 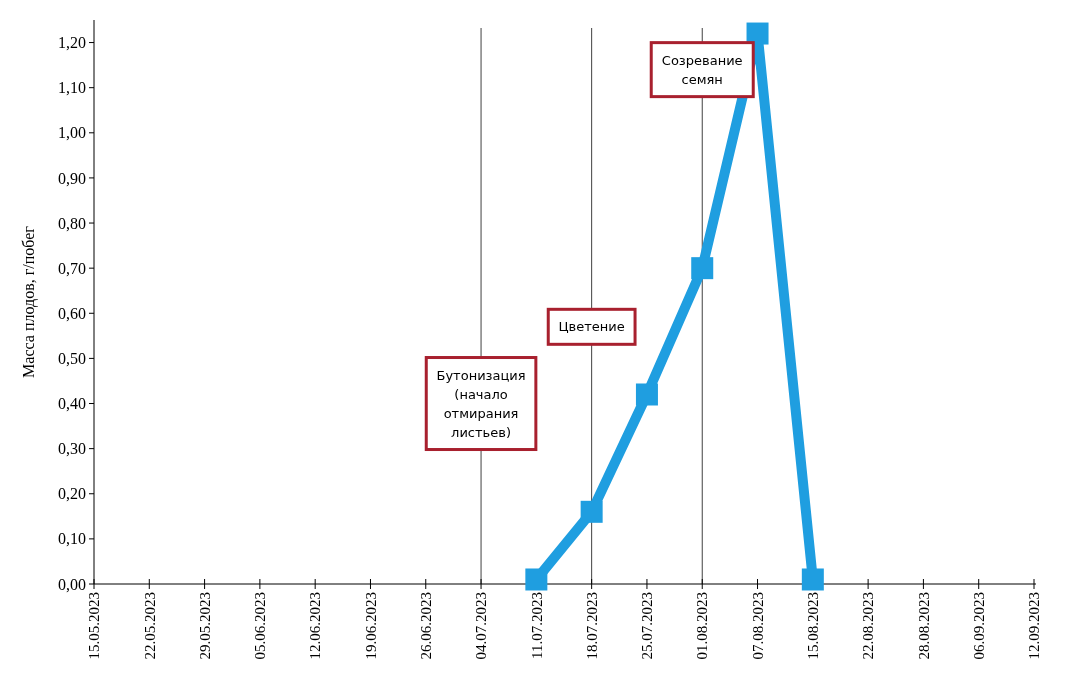 What do you see at coordinates (72, 178) in the screenshot?
I see `y-tick-label: 0,90` at bounding box center [72, 178].